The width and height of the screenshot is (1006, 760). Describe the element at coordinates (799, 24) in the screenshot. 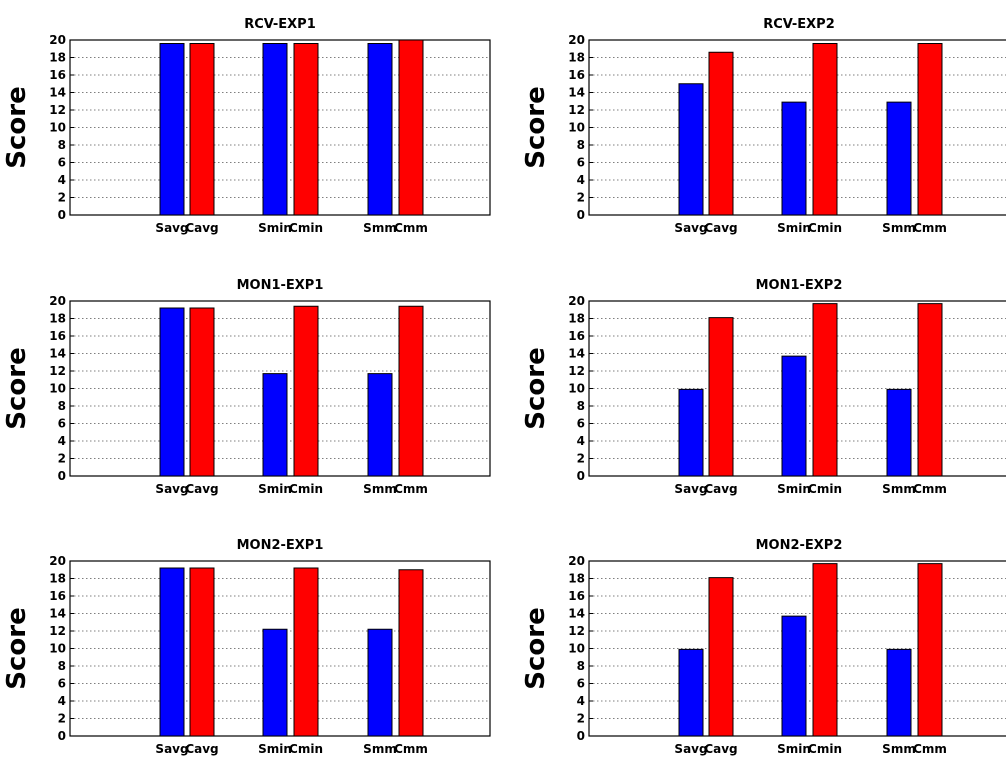

I see `chart-title: RCV-EXP2` at that location.